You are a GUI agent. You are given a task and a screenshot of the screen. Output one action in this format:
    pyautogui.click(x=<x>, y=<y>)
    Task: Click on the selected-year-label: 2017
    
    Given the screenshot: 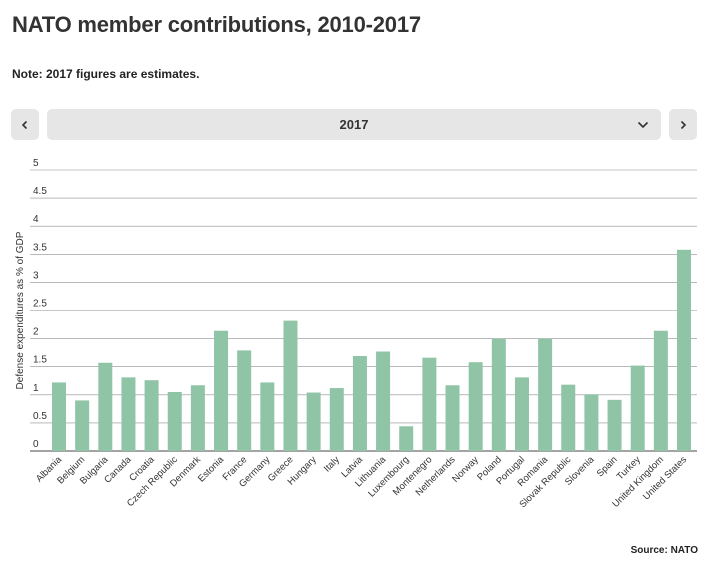 What is the action you would take?
    pyautogui.click(x=354, y=124)
    